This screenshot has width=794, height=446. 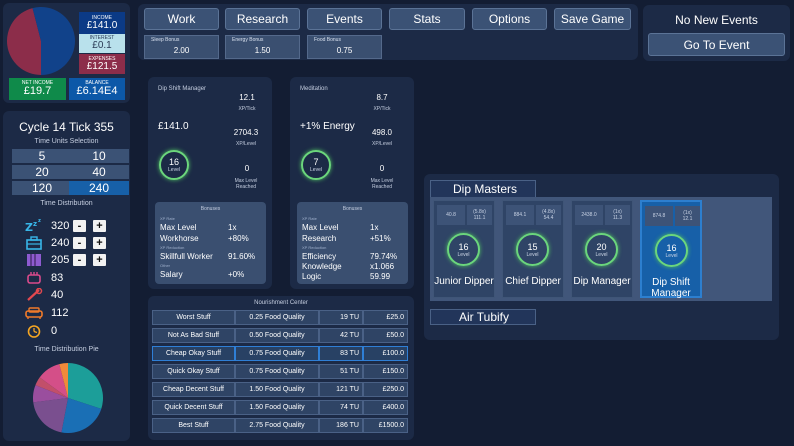 I want to click on card-stat-b-multiplier: (4.8x), so click(x=548, y=212).